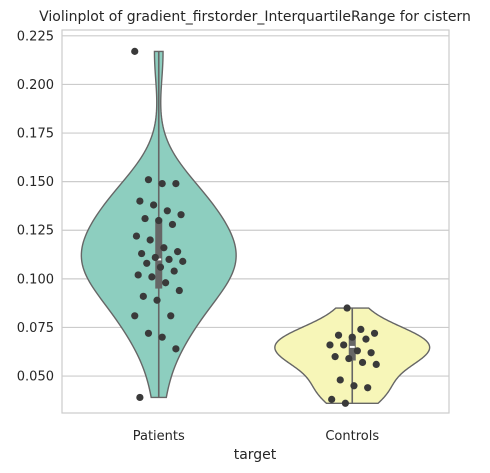 The image size is (490, 473). What do you see at coordinates (256, 436) in the screenshot?
I see `x-axis-ticks: Patients Controls` at bounding box center [256, 436].